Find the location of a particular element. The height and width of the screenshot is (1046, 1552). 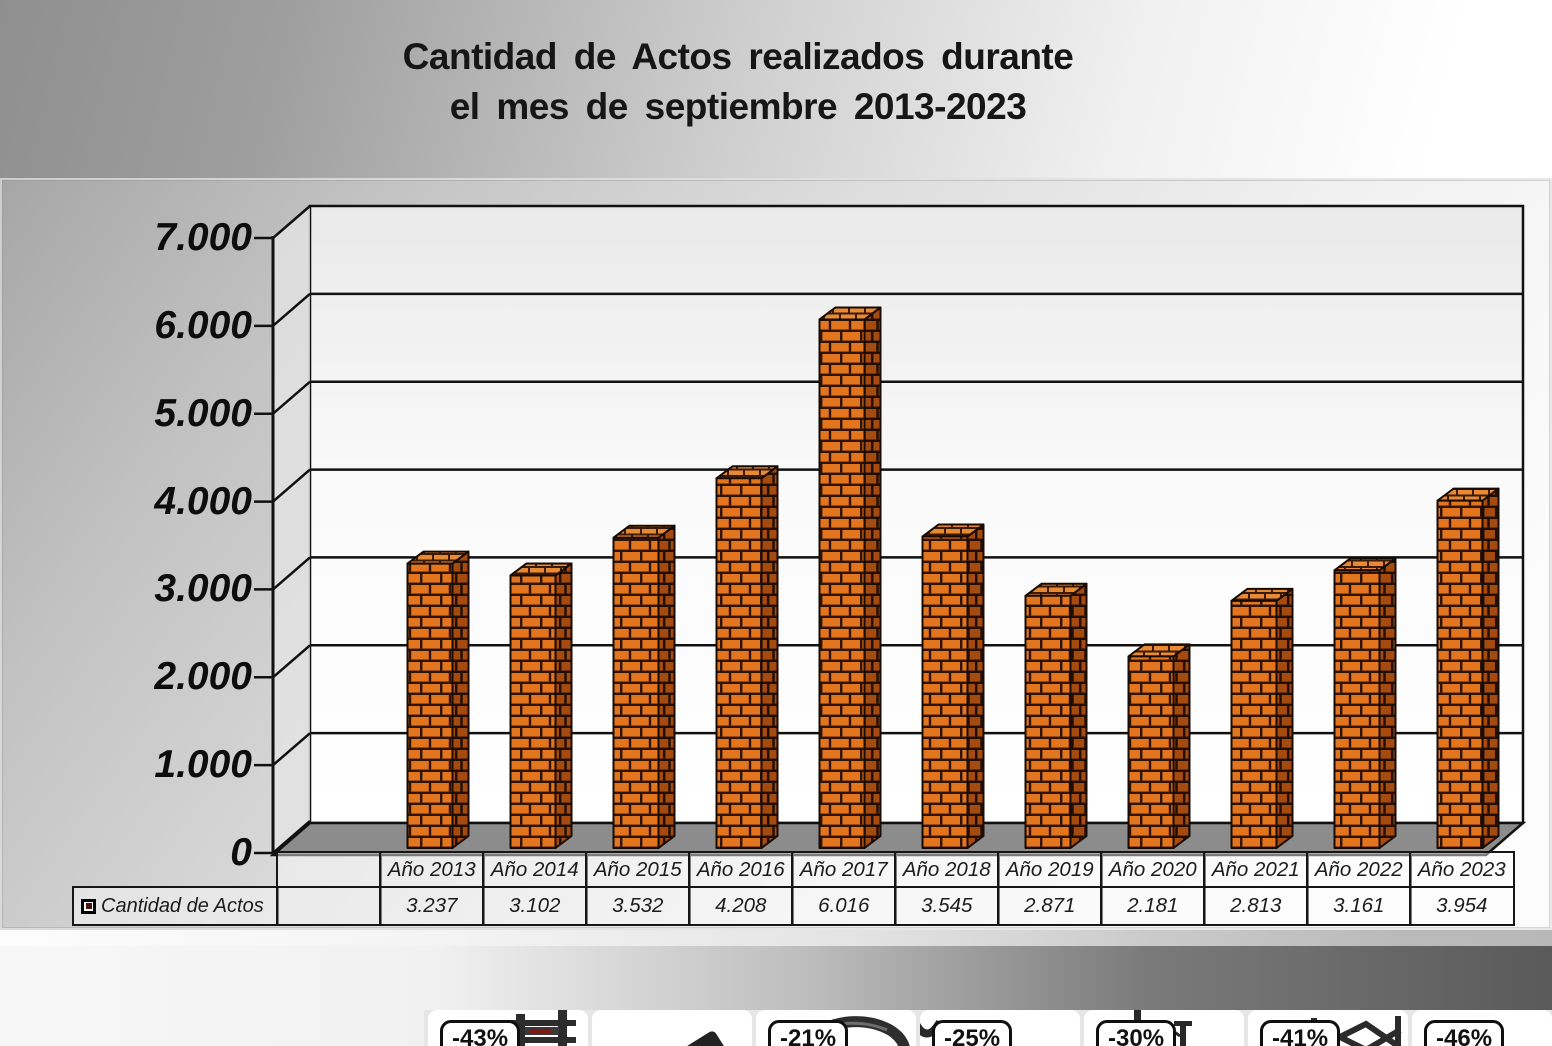

plot-left-wall is located at coordinates (291, 530).